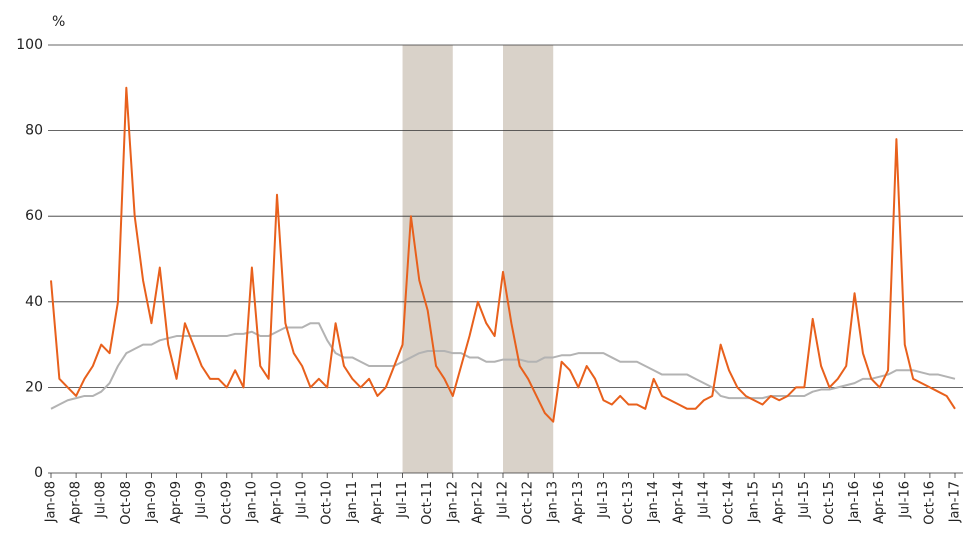  Describe the element at coordinates (377, 502) in the screenshot. I see `x-tick-label: Apr-11` at that location.